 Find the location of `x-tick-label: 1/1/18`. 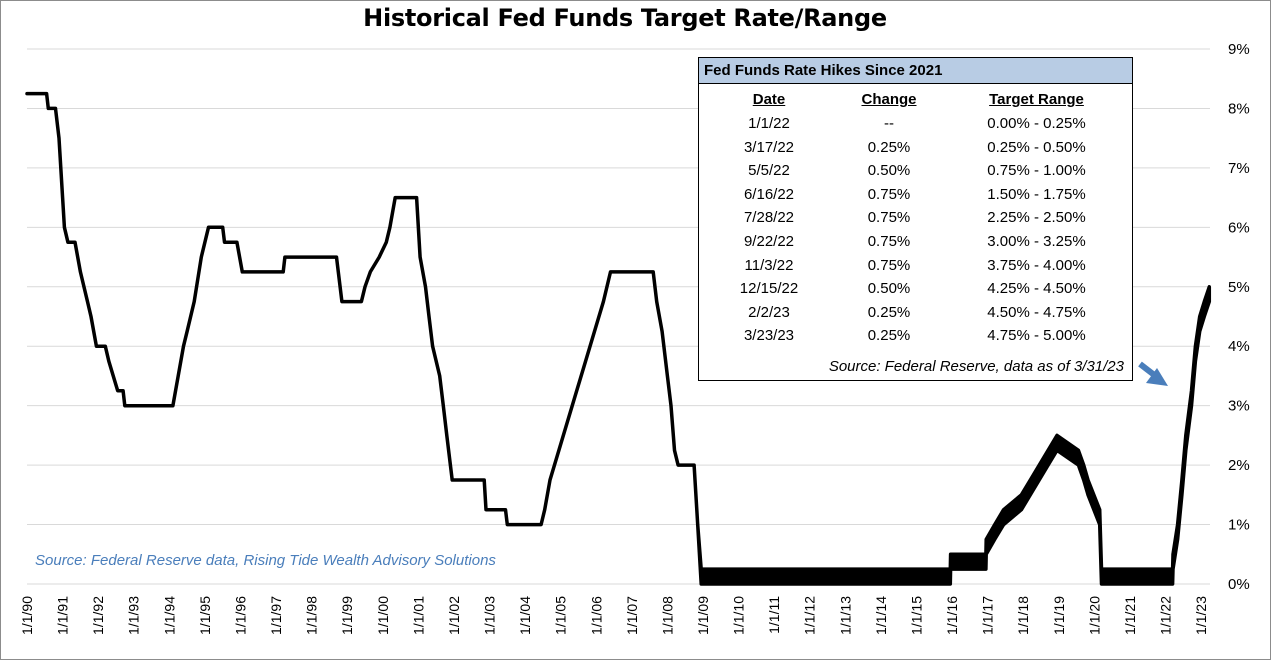

x-tick-label: 1/1/18 is located at coordinates (1023, 615).